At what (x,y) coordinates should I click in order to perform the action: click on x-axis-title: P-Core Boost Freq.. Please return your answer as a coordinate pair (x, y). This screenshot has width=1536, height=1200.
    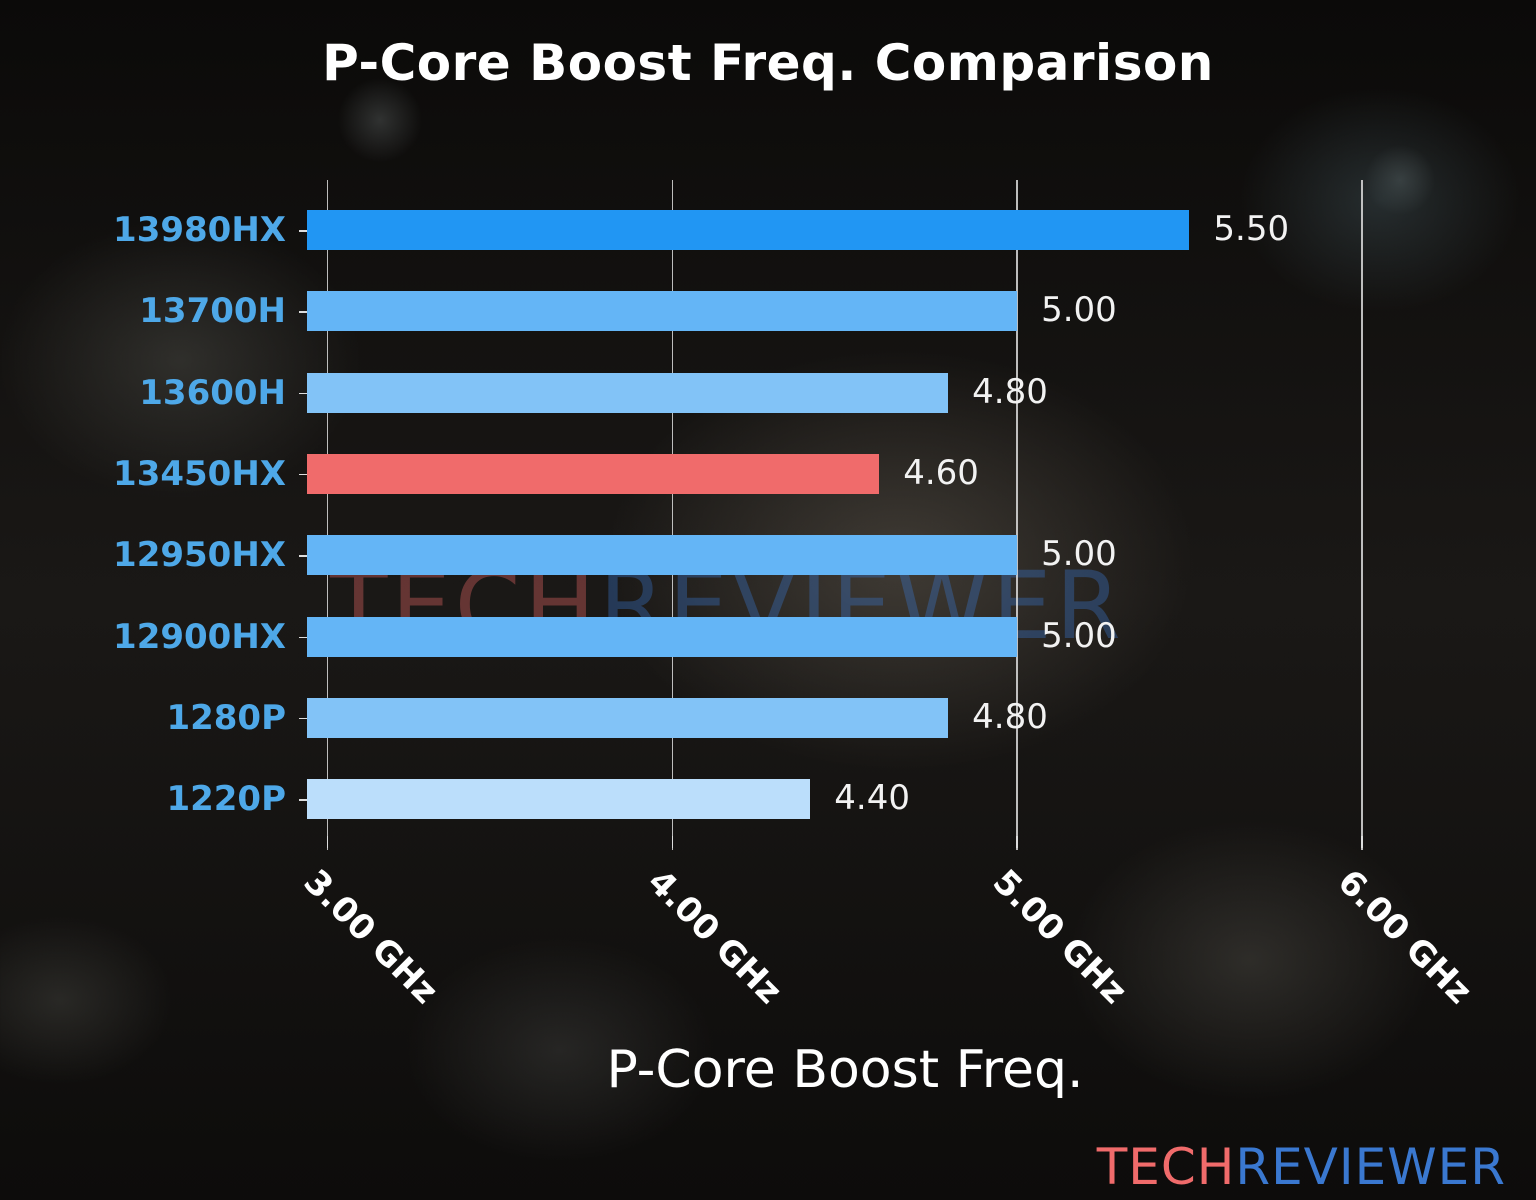
    Looking at the image, I should click on (845, 1070).